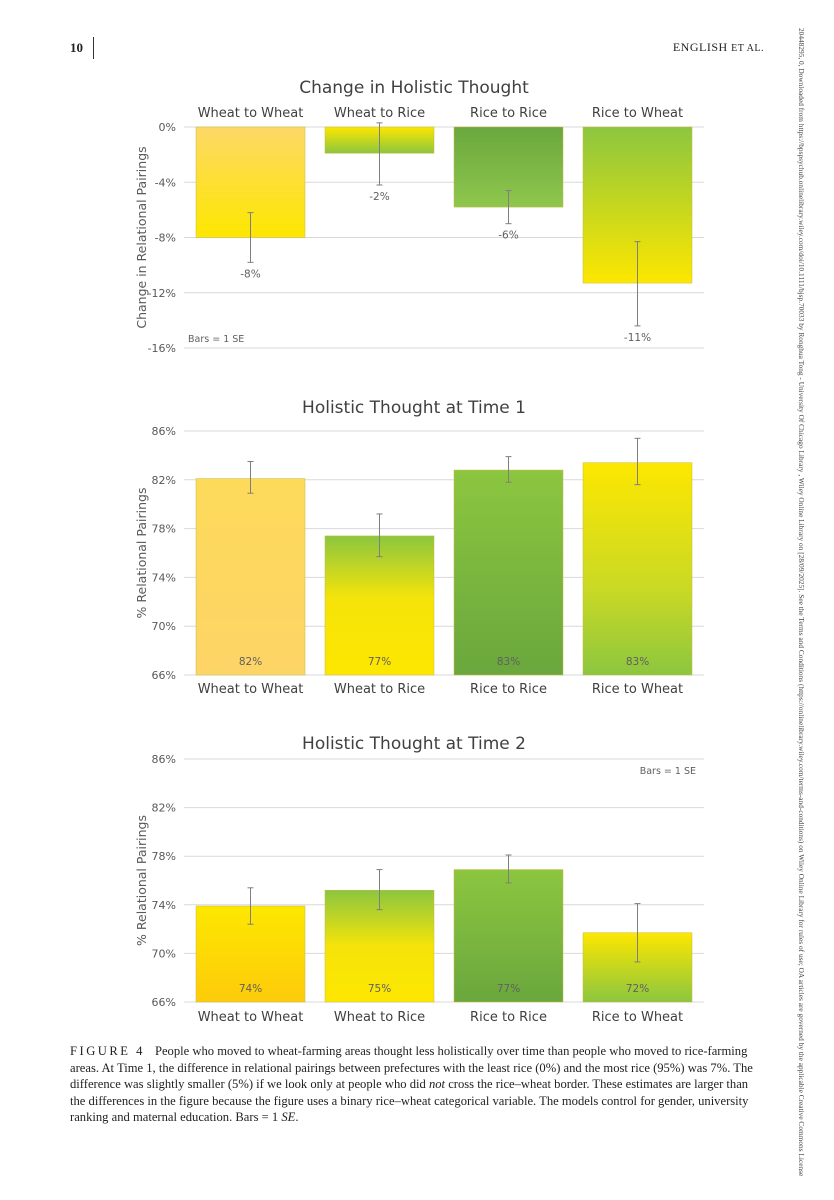 Image resolution: width=834 pixels, height=1200 pixels. I want to click on running-head: ENGLISH ET AL., so click(718, 47).